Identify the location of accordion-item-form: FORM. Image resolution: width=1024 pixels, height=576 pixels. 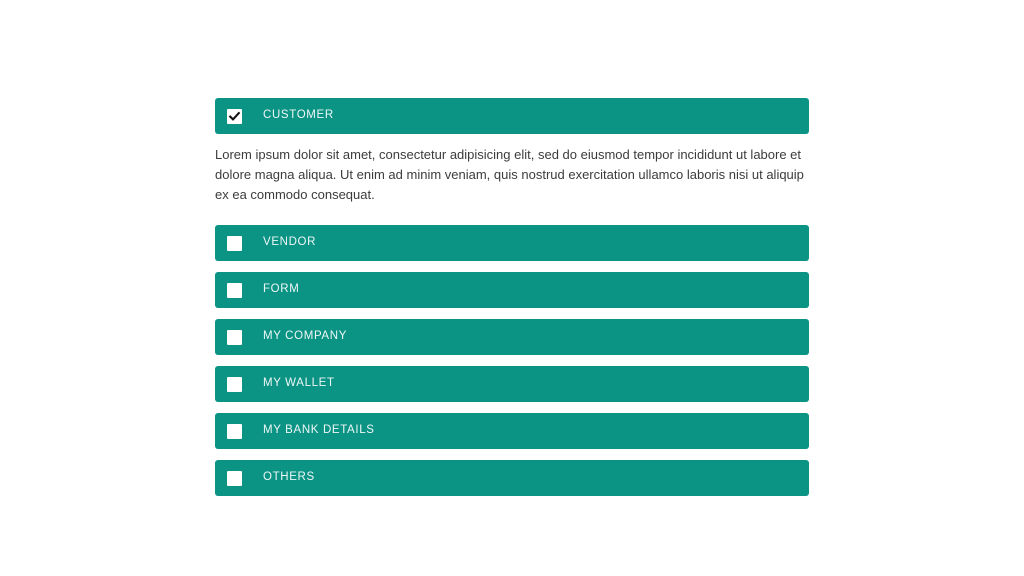
(512, 290).